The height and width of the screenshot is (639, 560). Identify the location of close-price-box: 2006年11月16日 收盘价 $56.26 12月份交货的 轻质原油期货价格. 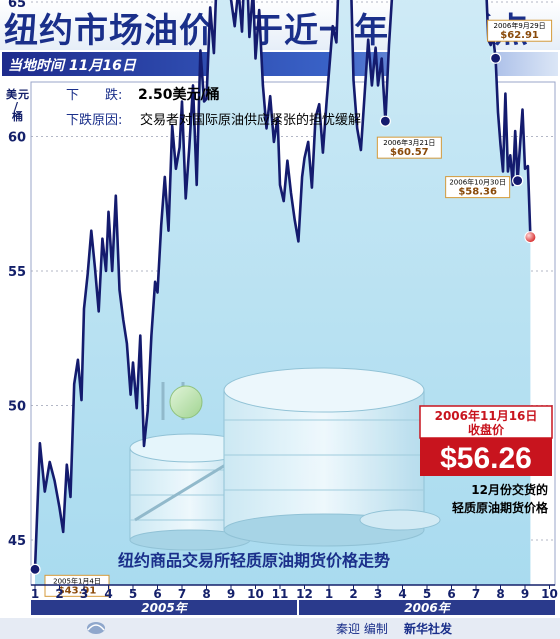
(486, 460).